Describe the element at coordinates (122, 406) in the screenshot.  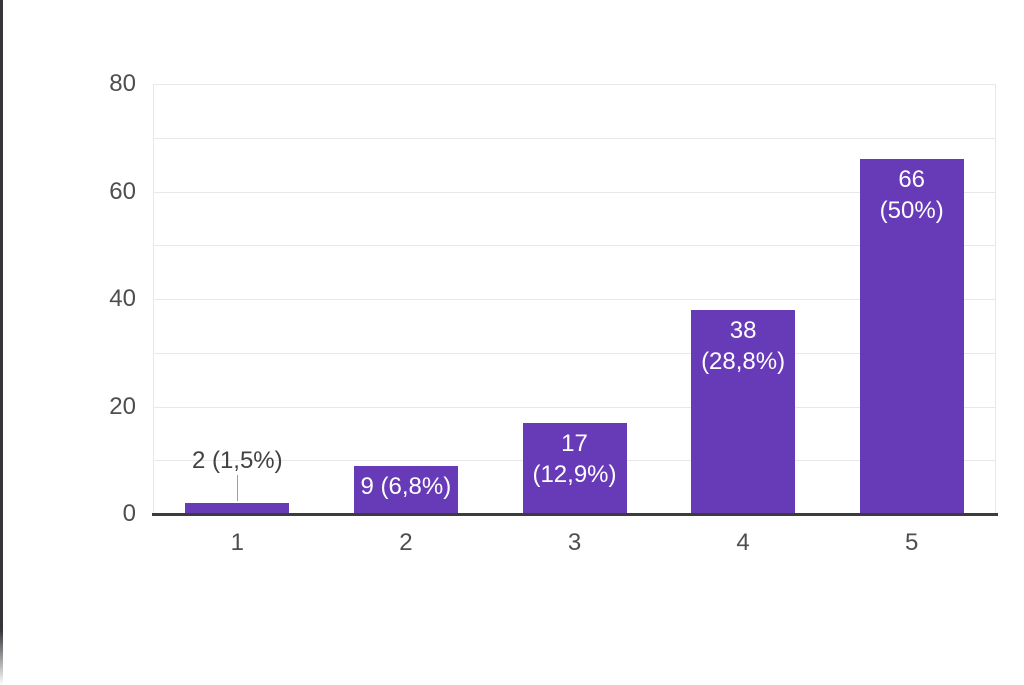
I see `y-axis-tick-label-20: 20` at that location.